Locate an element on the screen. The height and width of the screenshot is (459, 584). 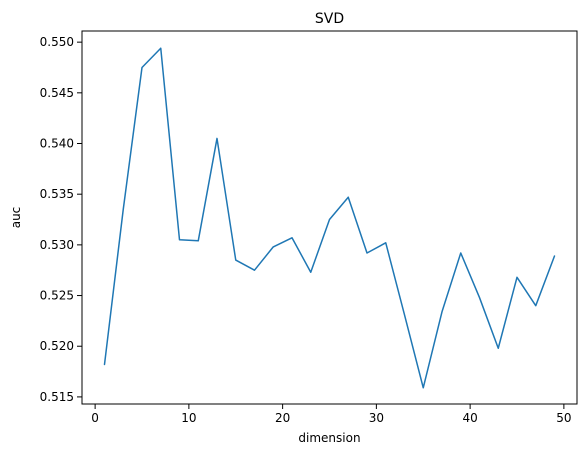
y-tick-label: 0.525 is located at coordinates (57, 296).